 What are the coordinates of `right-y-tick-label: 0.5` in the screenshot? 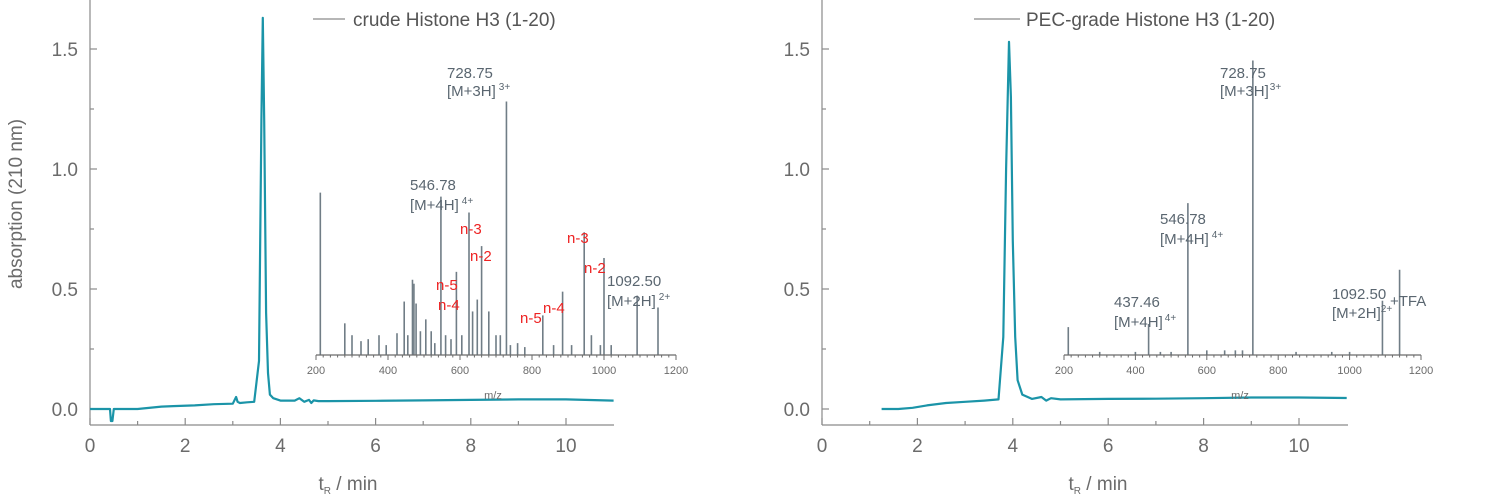 It's located at (797, 290).